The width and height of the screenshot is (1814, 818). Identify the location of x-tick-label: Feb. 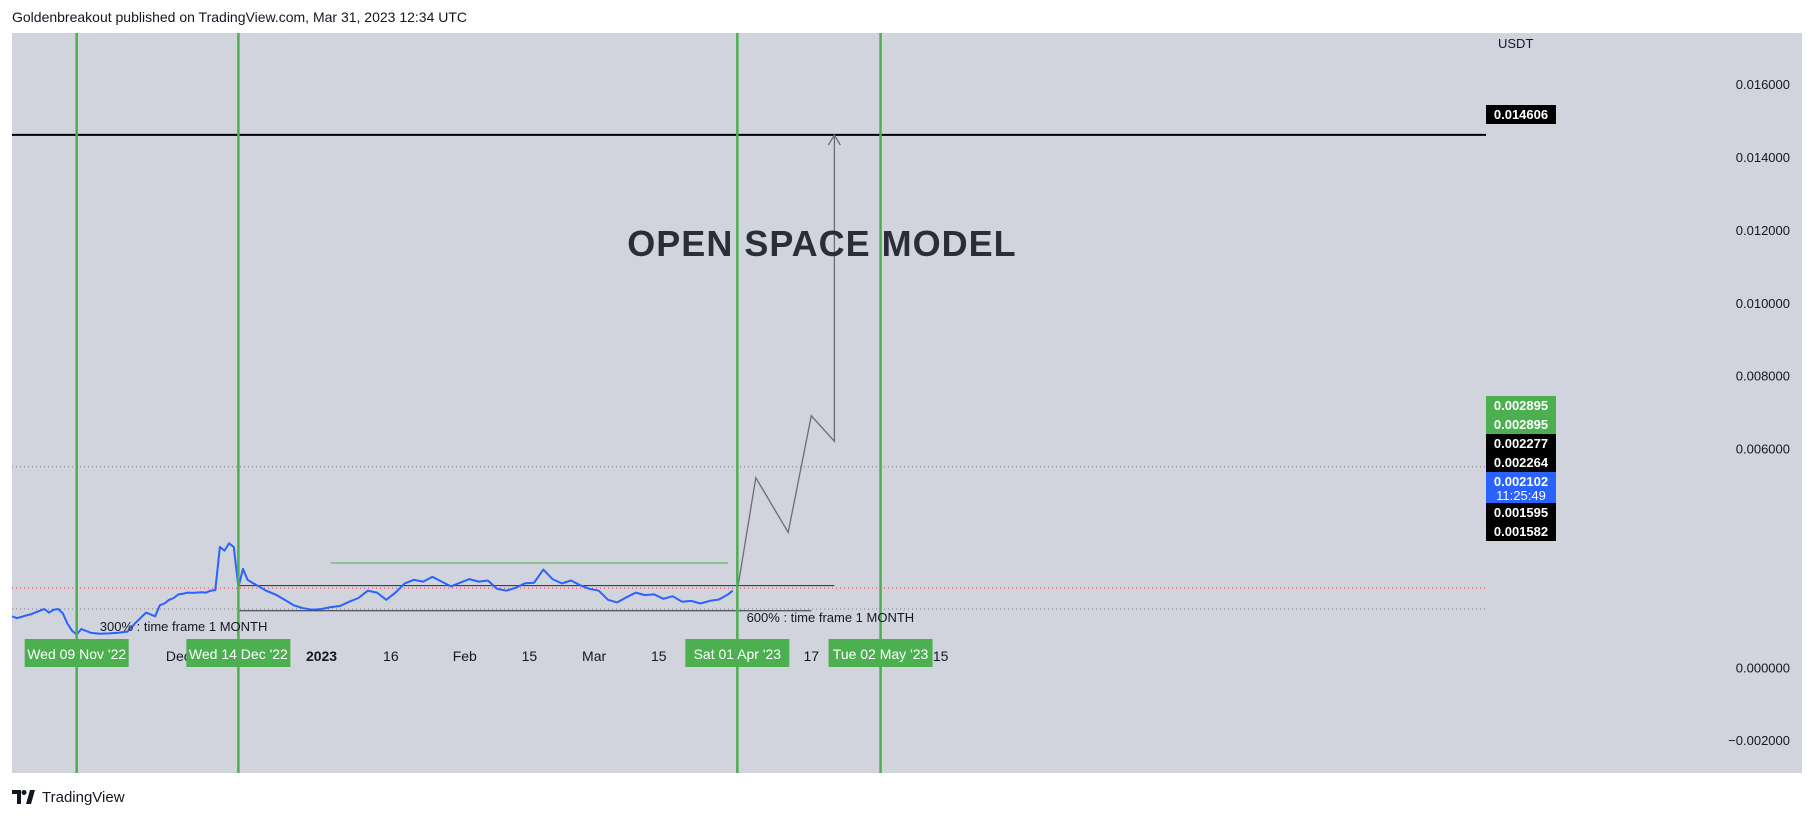
(465, 656).